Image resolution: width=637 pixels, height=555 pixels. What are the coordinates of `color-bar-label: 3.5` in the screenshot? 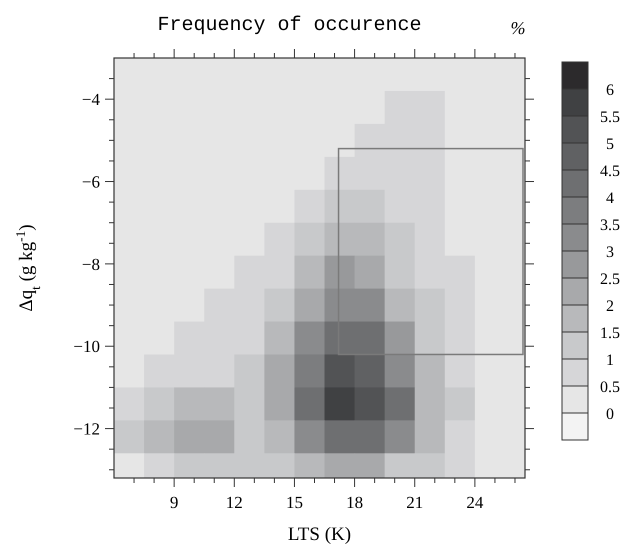 It's located at (610, 225).